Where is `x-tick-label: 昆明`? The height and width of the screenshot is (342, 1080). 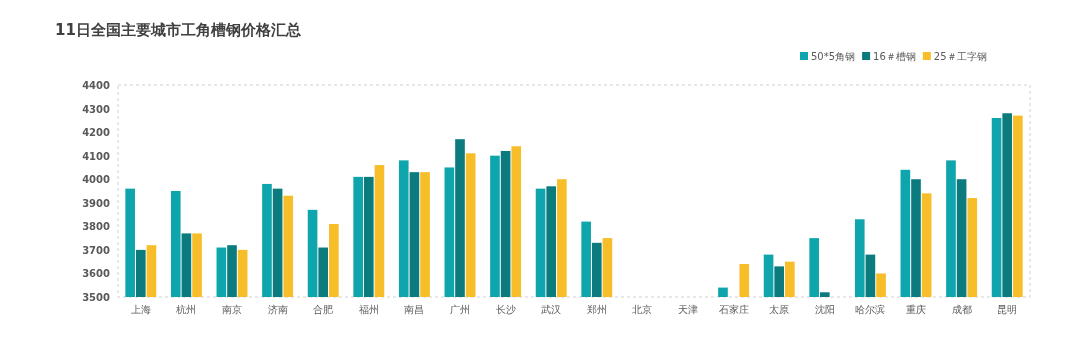 x-tick-label: 昆明 is located at coordinates (1007, 309).